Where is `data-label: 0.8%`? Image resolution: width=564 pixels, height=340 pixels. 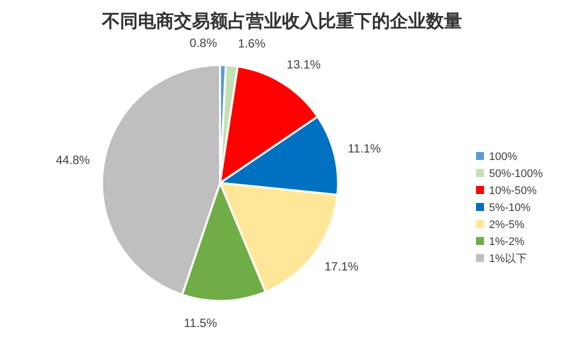 data-label: 0.8% is located at coordinates (204, 43).